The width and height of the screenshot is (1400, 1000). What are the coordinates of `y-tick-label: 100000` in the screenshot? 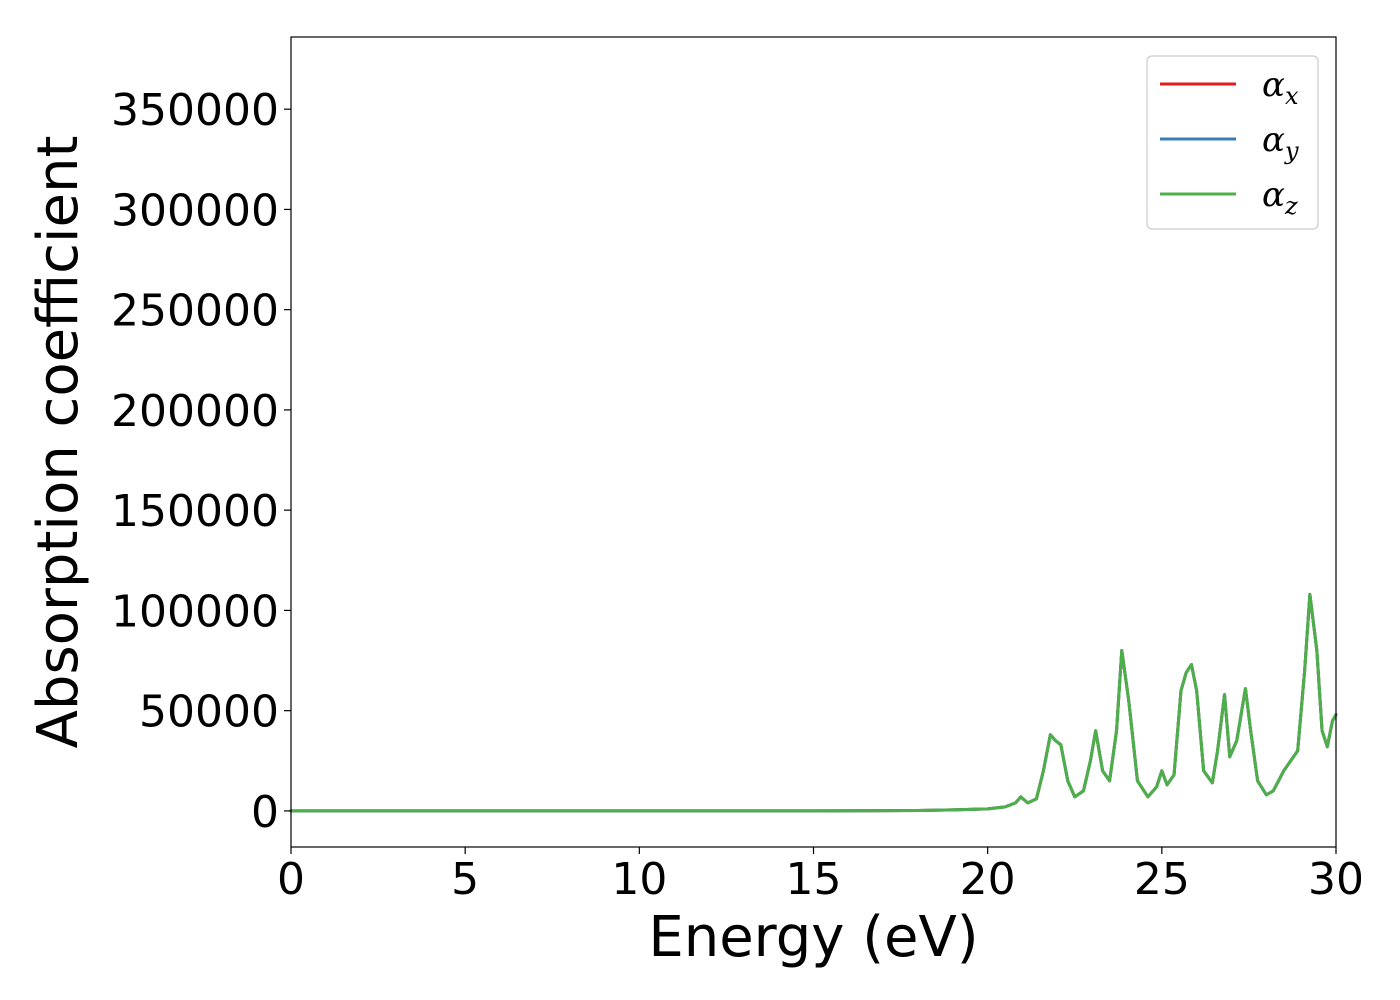 It's located at (195, 611).